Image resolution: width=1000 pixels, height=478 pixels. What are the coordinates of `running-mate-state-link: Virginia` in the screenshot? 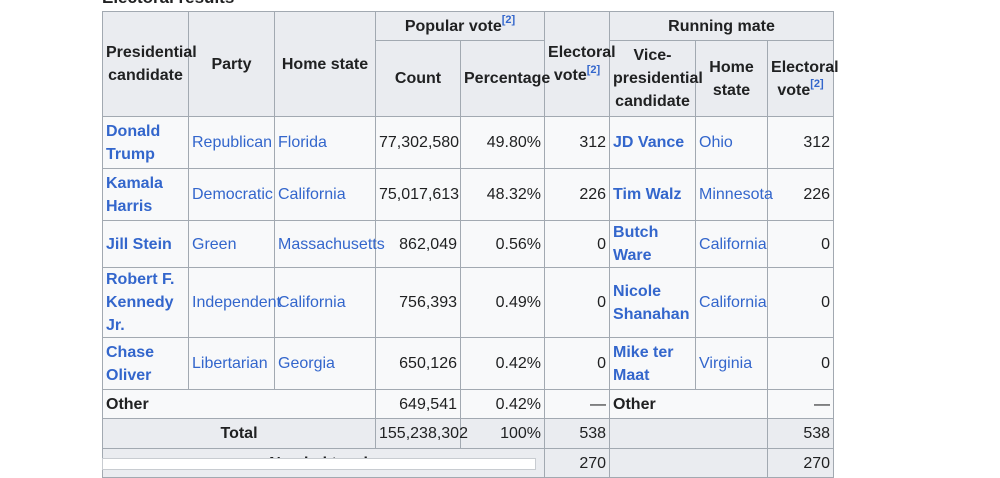 It's located at (726, 363).